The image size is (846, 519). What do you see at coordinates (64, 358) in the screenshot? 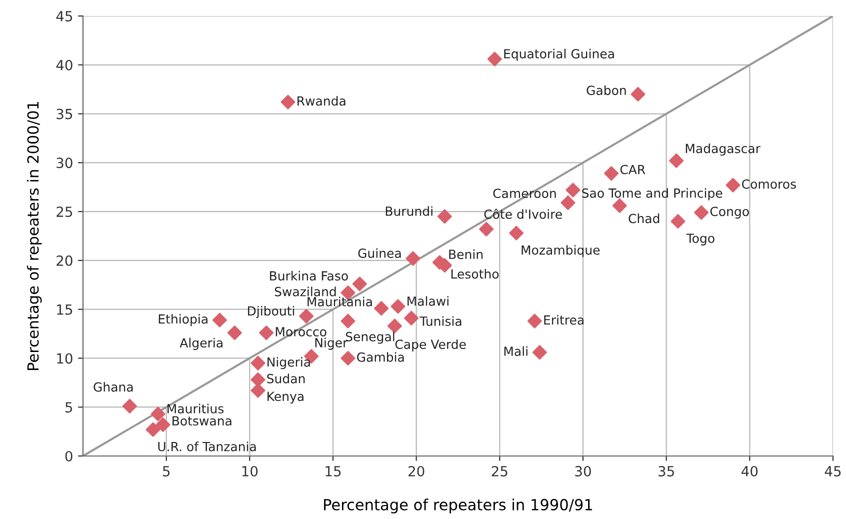
I see `y-tick-label: 10` at bounding box center [64, 358].